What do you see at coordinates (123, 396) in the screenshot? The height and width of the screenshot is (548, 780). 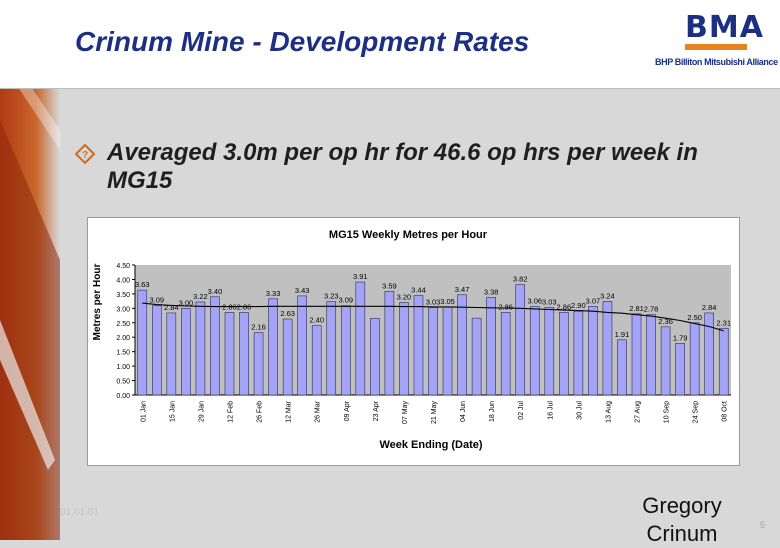 I see `y-tick-label: 0.00` at bounding box center [123, 396].